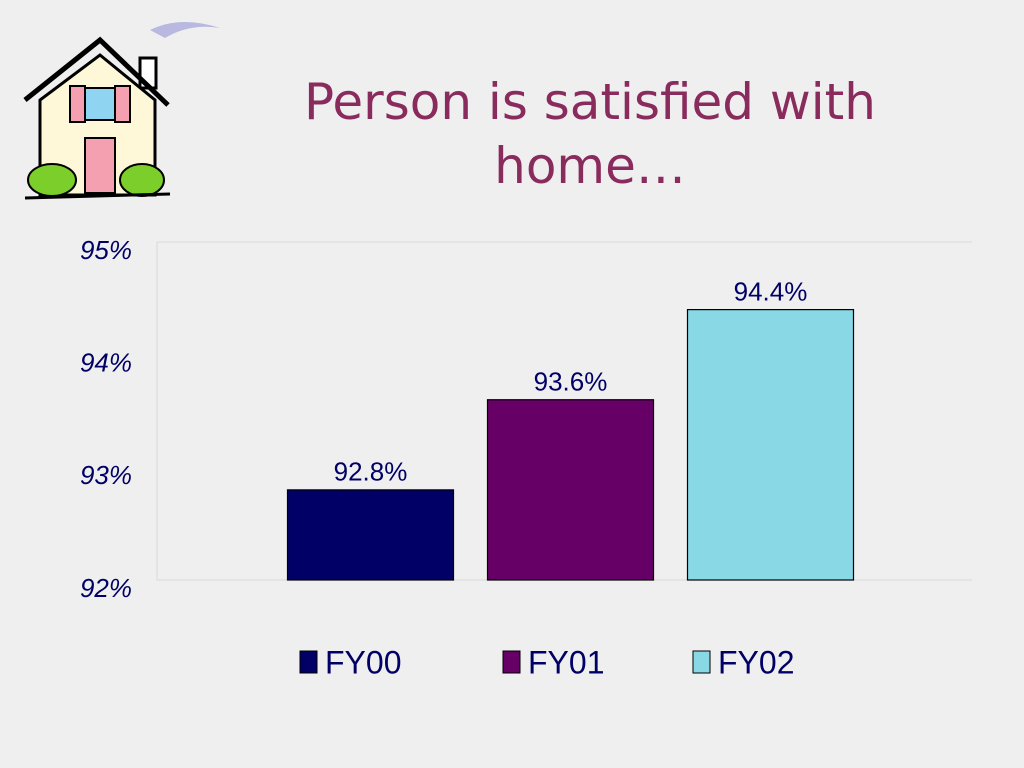  What do you see at coordinates (771, 291) in the screenshot?
I see `value-label: 94.4%` at bounding box center [771, 291].